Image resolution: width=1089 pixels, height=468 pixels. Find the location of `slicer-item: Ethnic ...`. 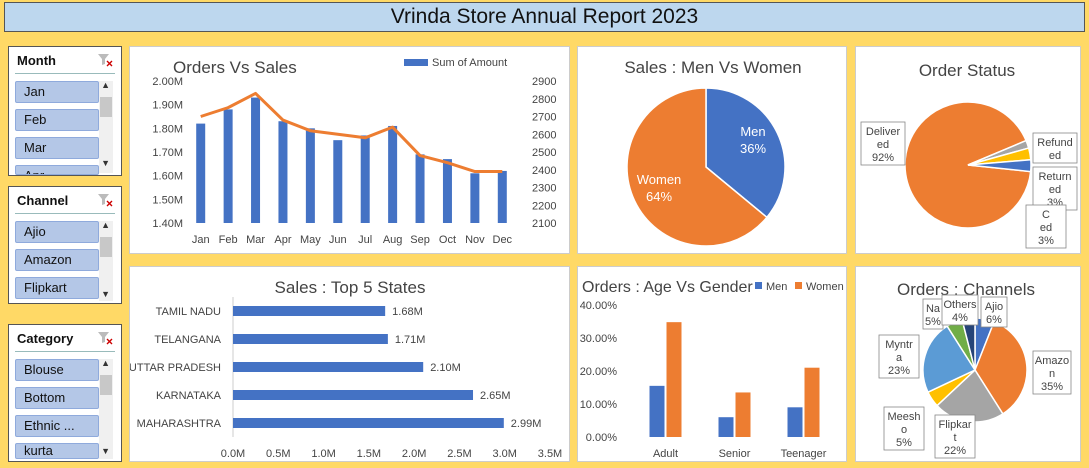

slicer-item: Ethnic ... is located at coordinates (57, 426).